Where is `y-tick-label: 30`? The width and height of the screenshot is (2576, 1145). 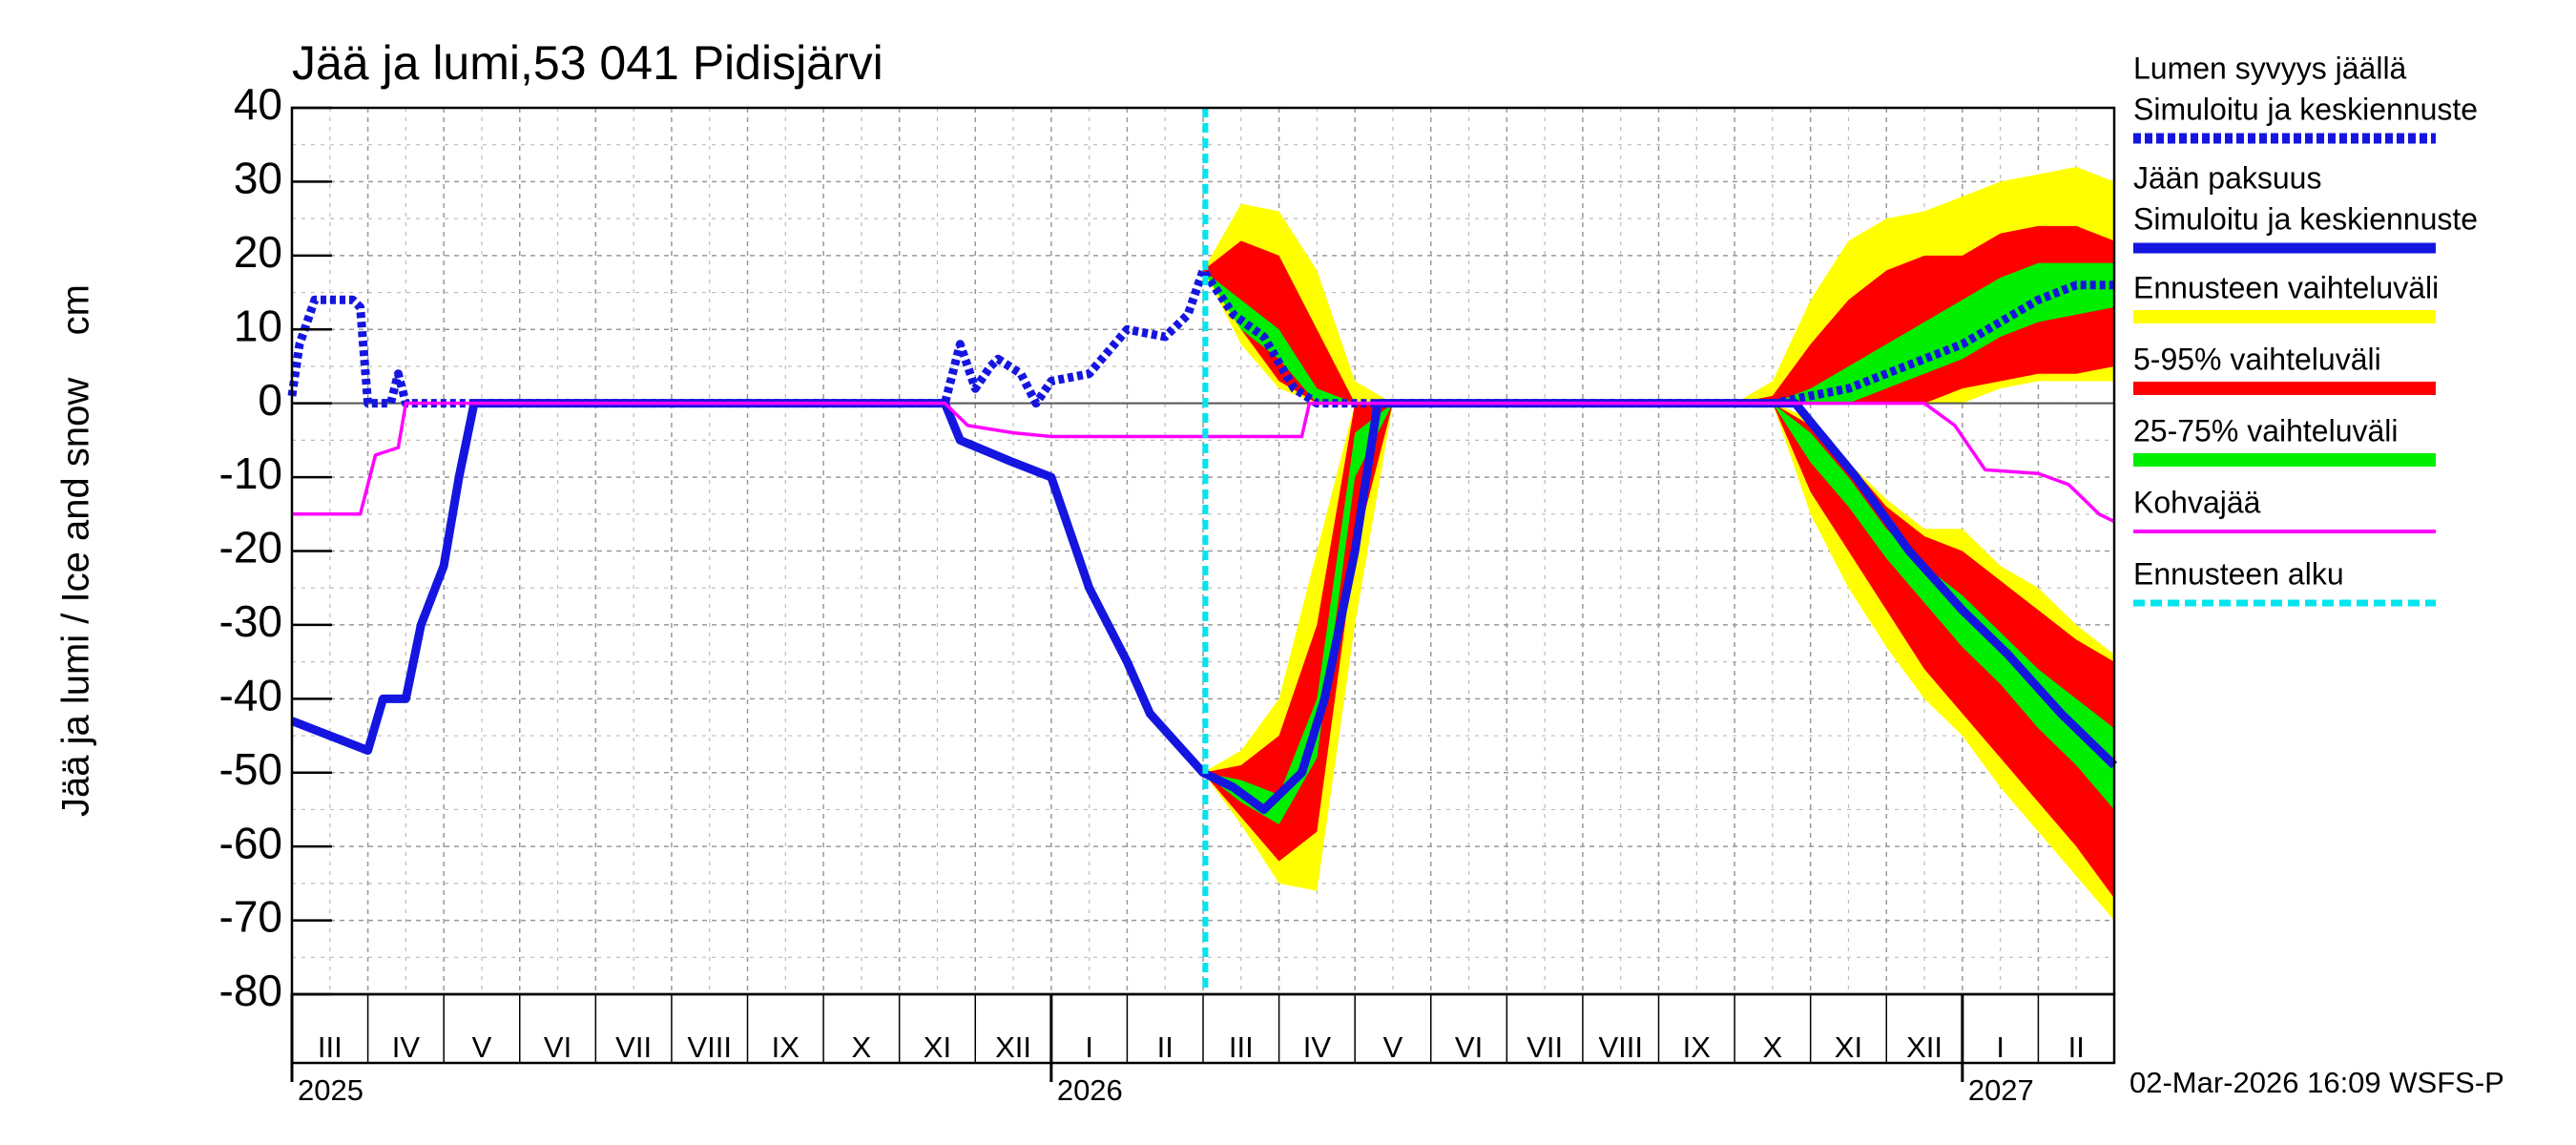
y-tick-label: 30 is located at coordinates (258, 179).